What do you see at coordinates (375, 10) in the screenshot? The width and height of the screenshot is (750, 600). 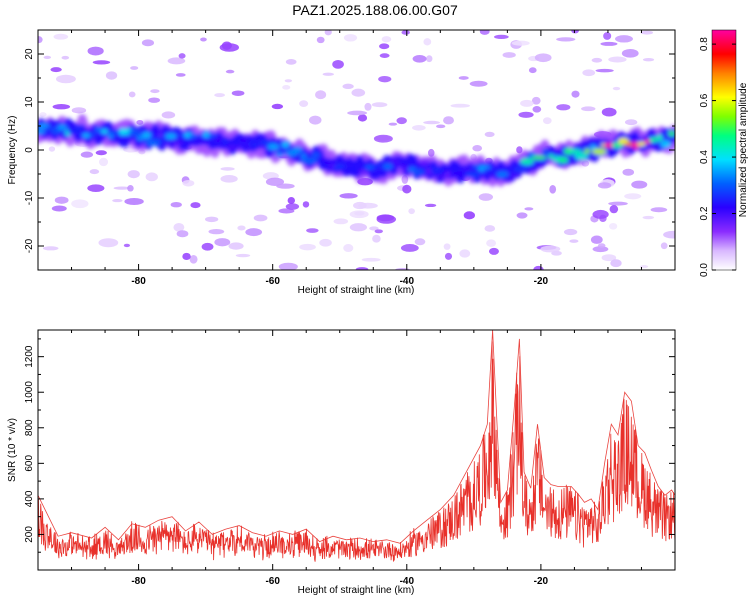 I see `chart-title: PAZ1.2025.188.06.00.G07` at bounding box center [375, 10].